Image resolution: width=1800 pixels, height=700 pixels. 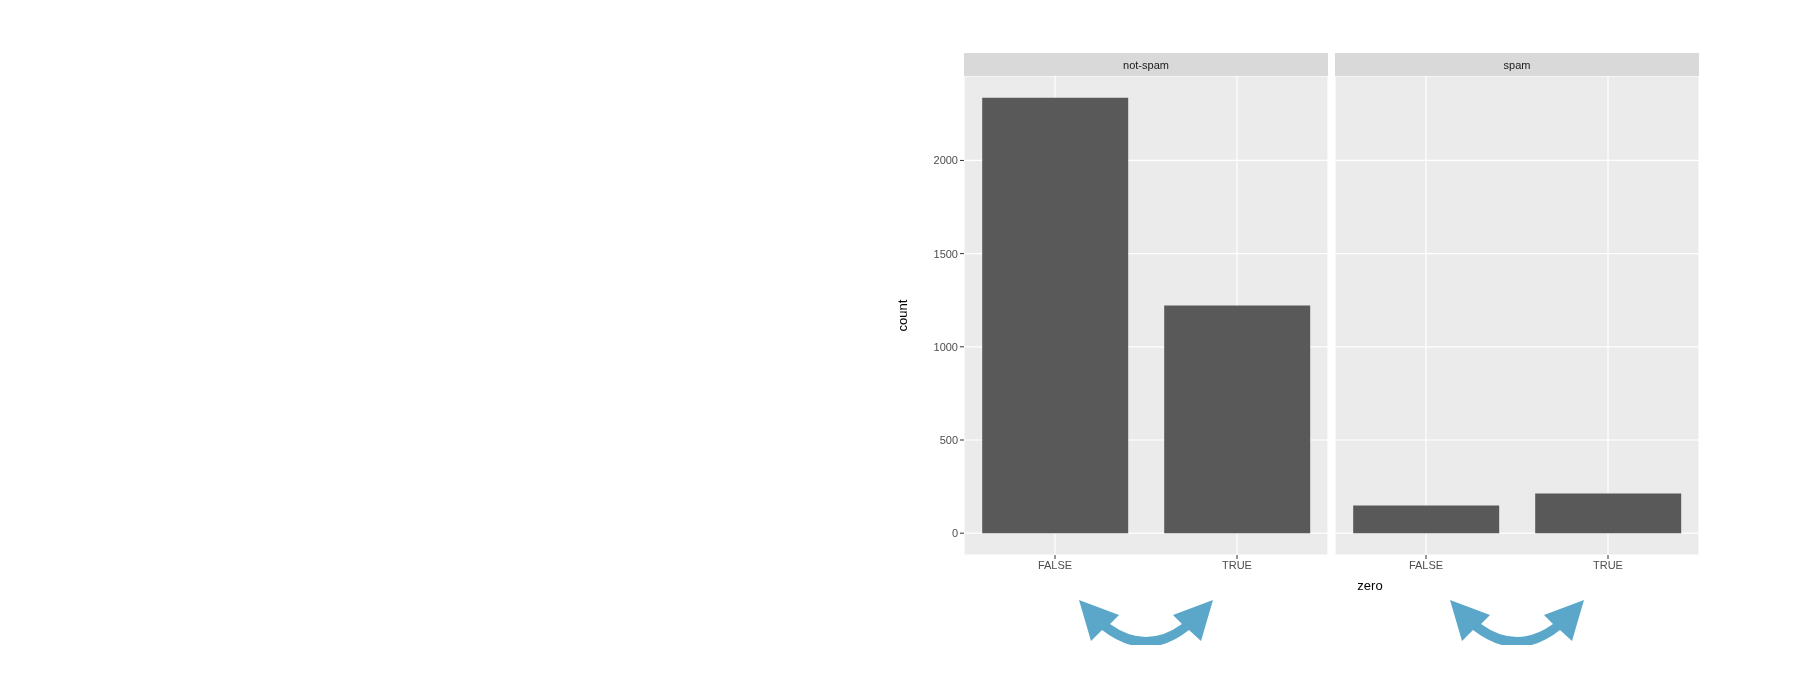 I want to click on y-axis-title: count, so click(x=902, y=315).